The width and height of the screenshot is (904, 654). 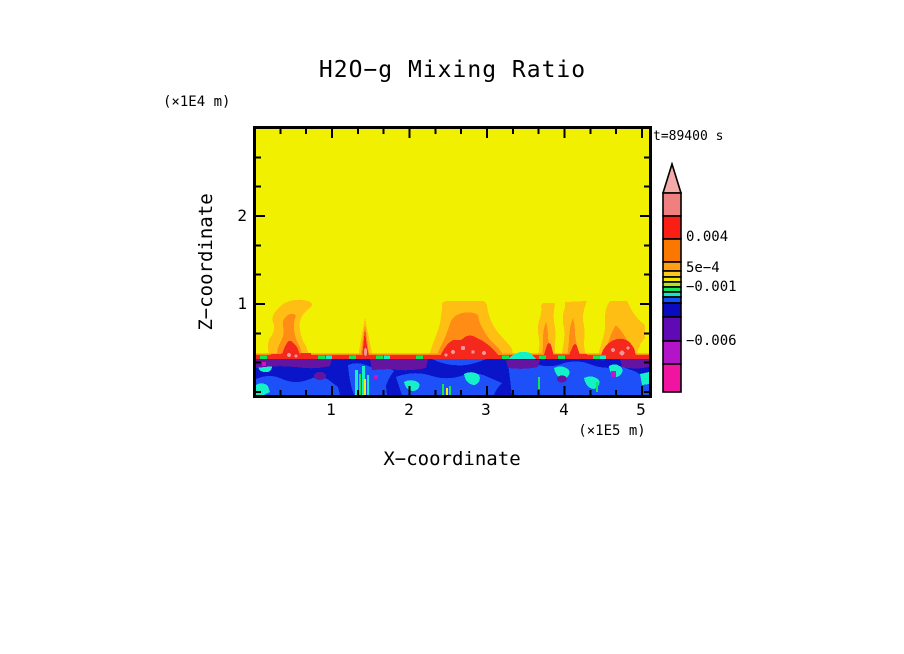 What do you see at coordinates (711, 287) in the screenshot?
I see `colorbar-label-n0001: −0.001` at bounding box center [711, 287].